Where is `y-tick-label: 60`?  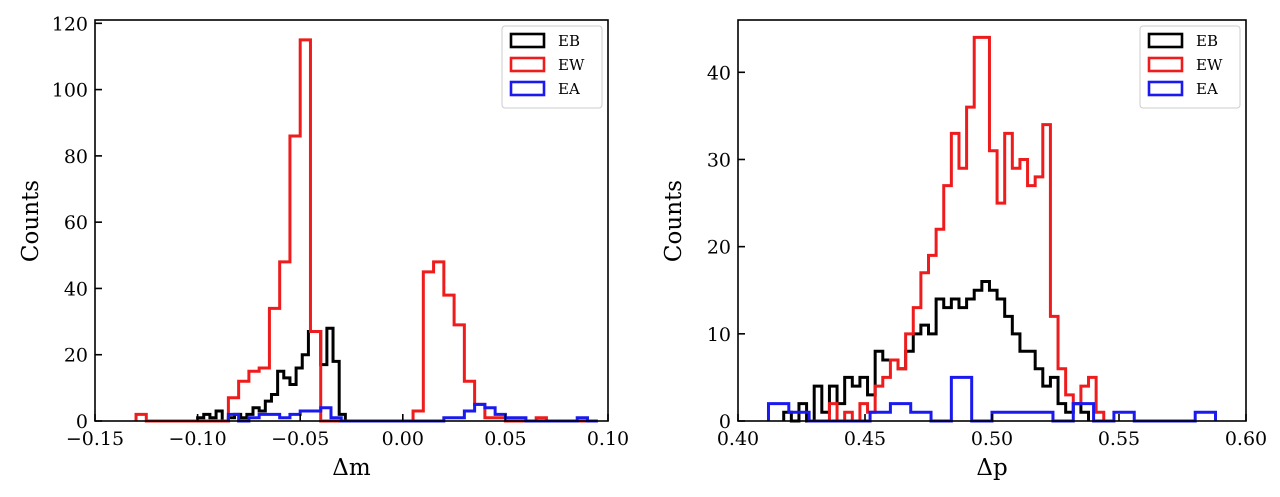 y-tick-label: 60 is located at coordinates (76, 223).